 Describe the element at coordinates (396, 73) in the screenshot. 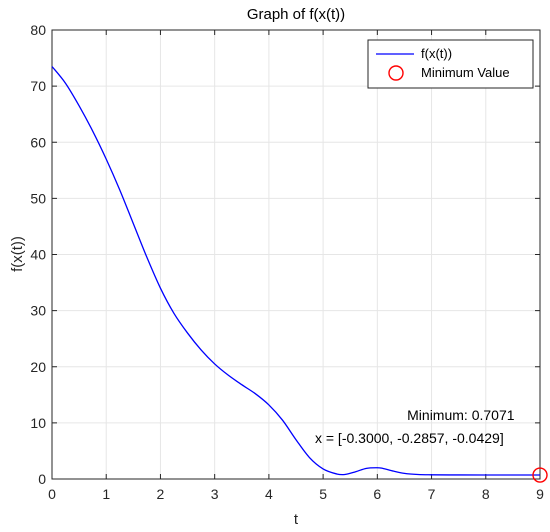

I see `legend-marker-swatch` at that location.